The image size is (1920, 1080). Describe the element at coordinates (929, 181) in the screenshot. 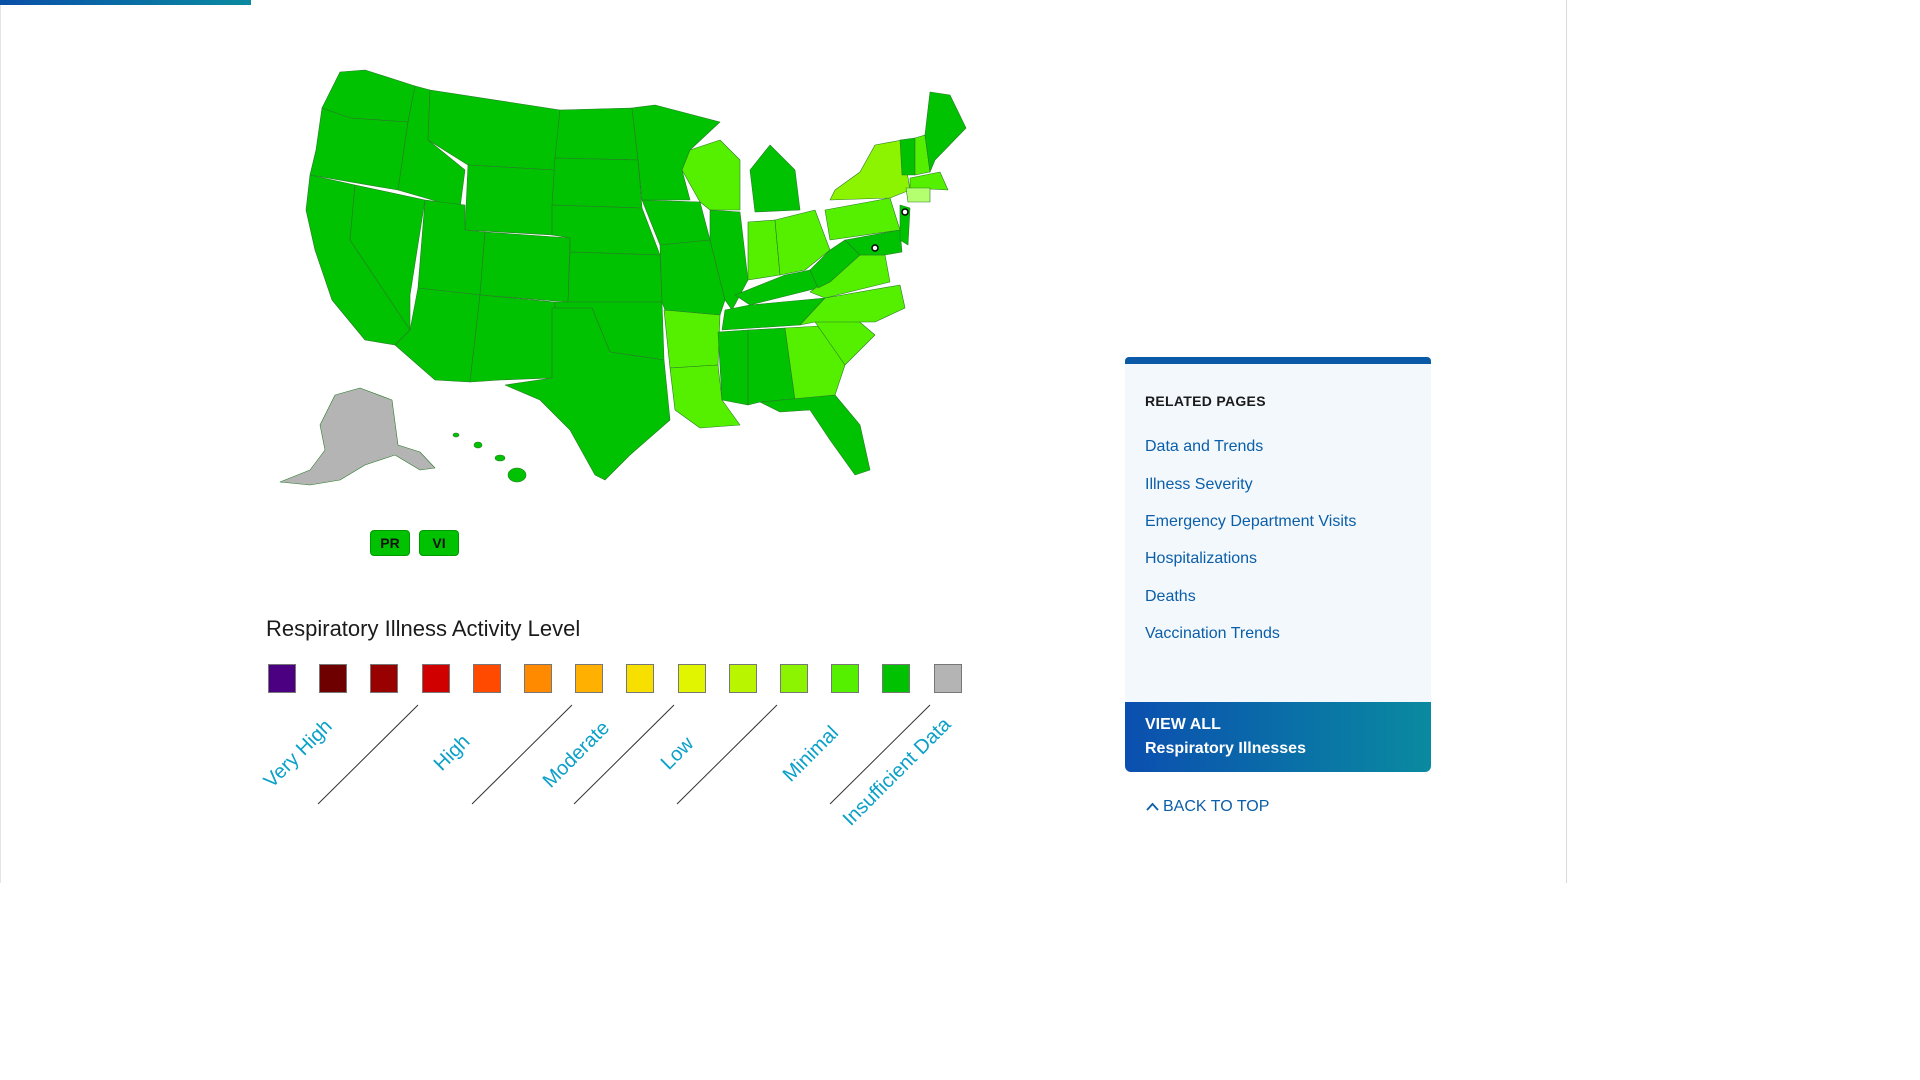

I see `state-ma` at that location.